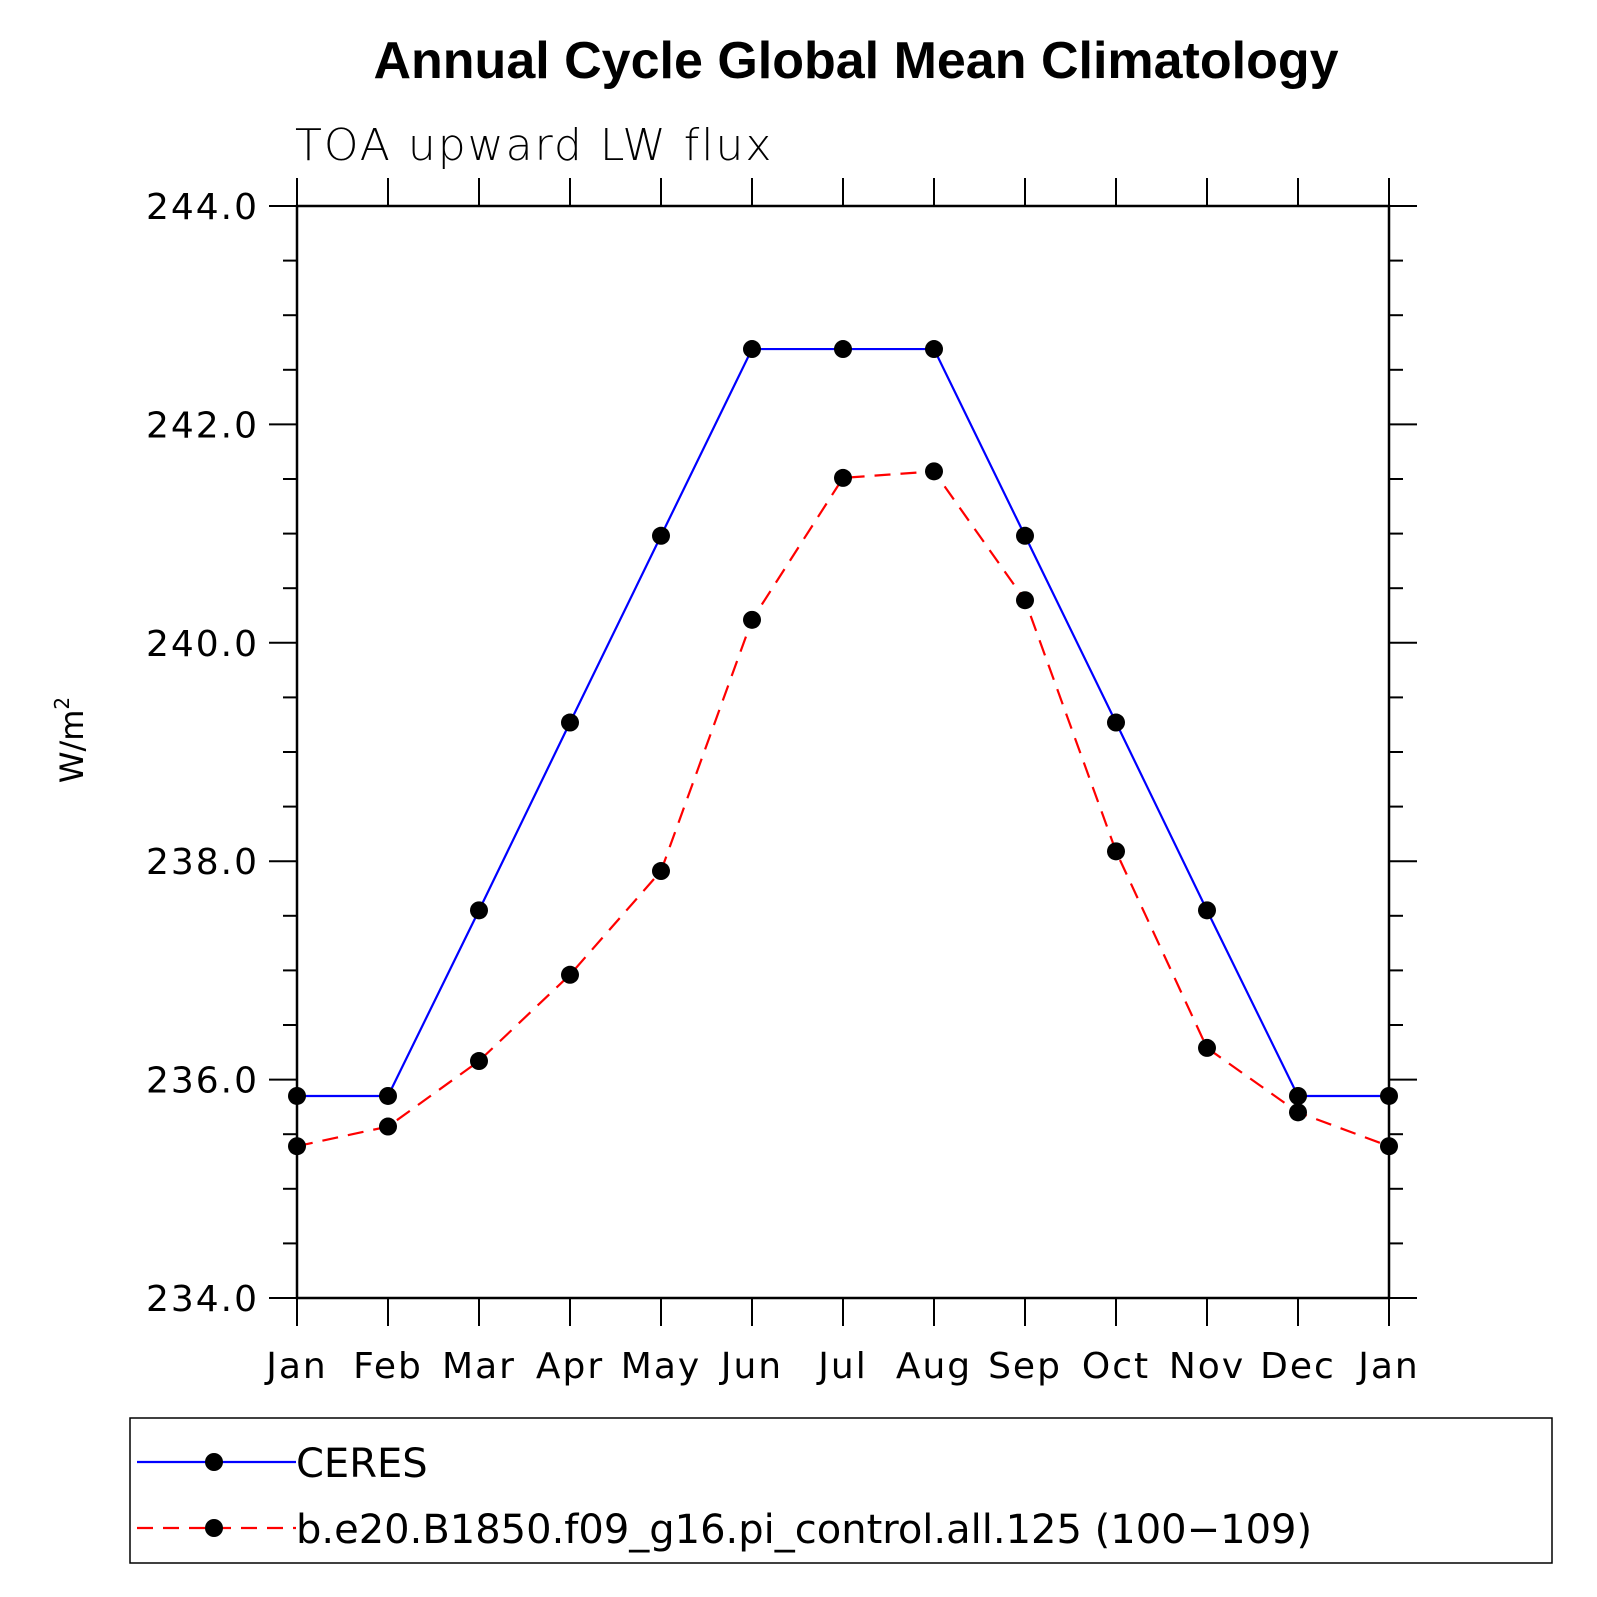  I want to click on x-tick-label: Dec, so click(1298, 1366).